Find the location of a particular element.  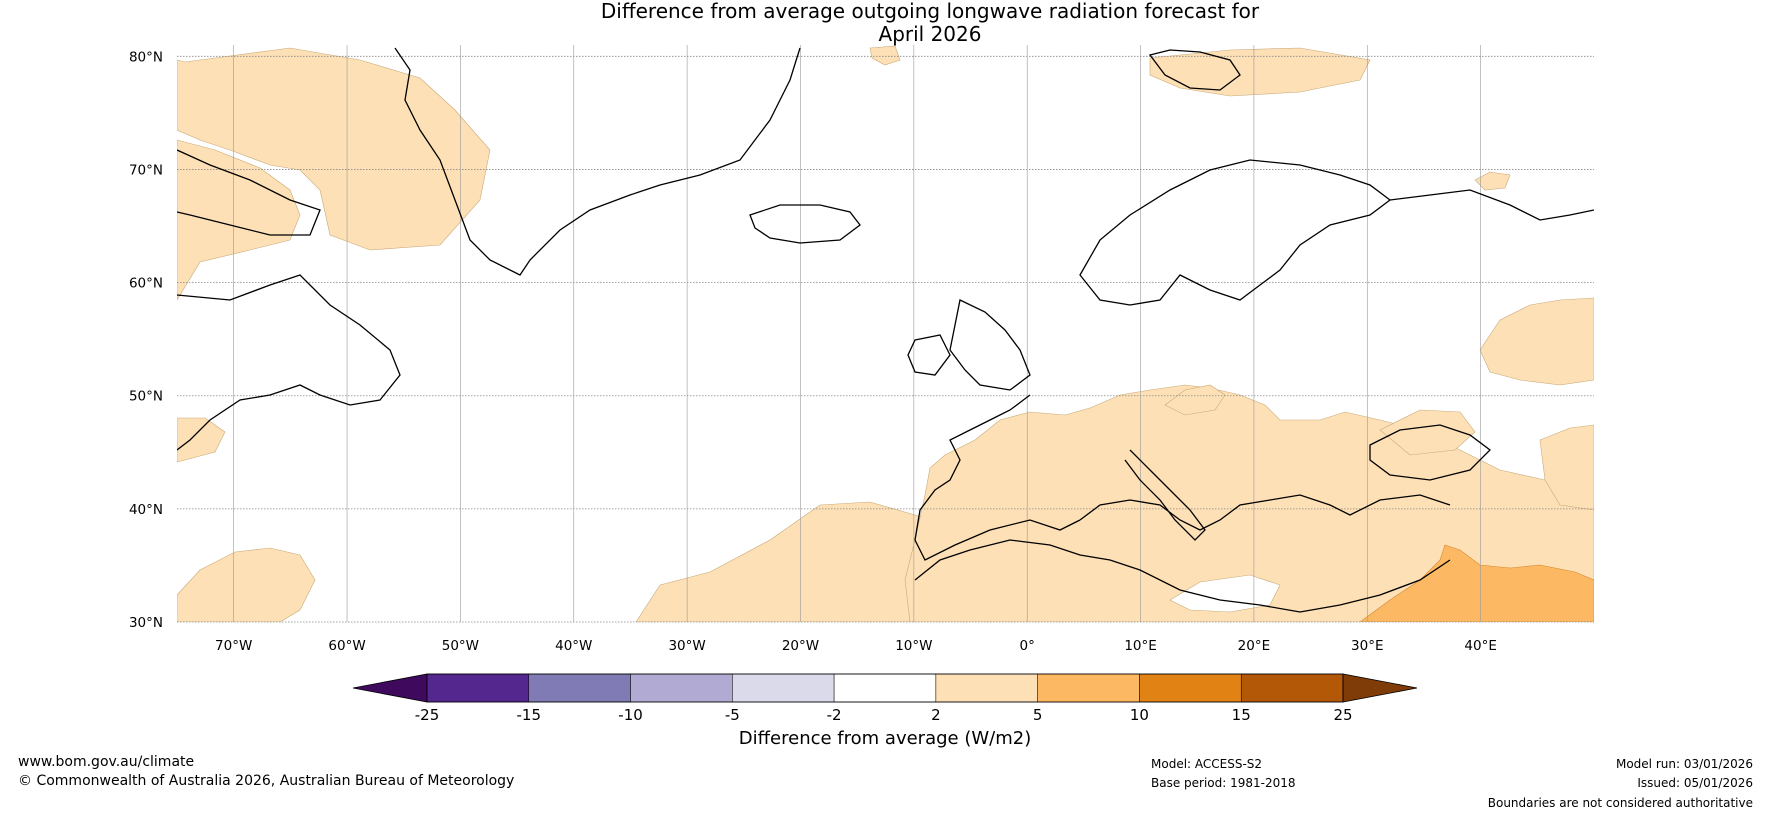

anomaly-region-labrador is located at coordinates (239, 220).